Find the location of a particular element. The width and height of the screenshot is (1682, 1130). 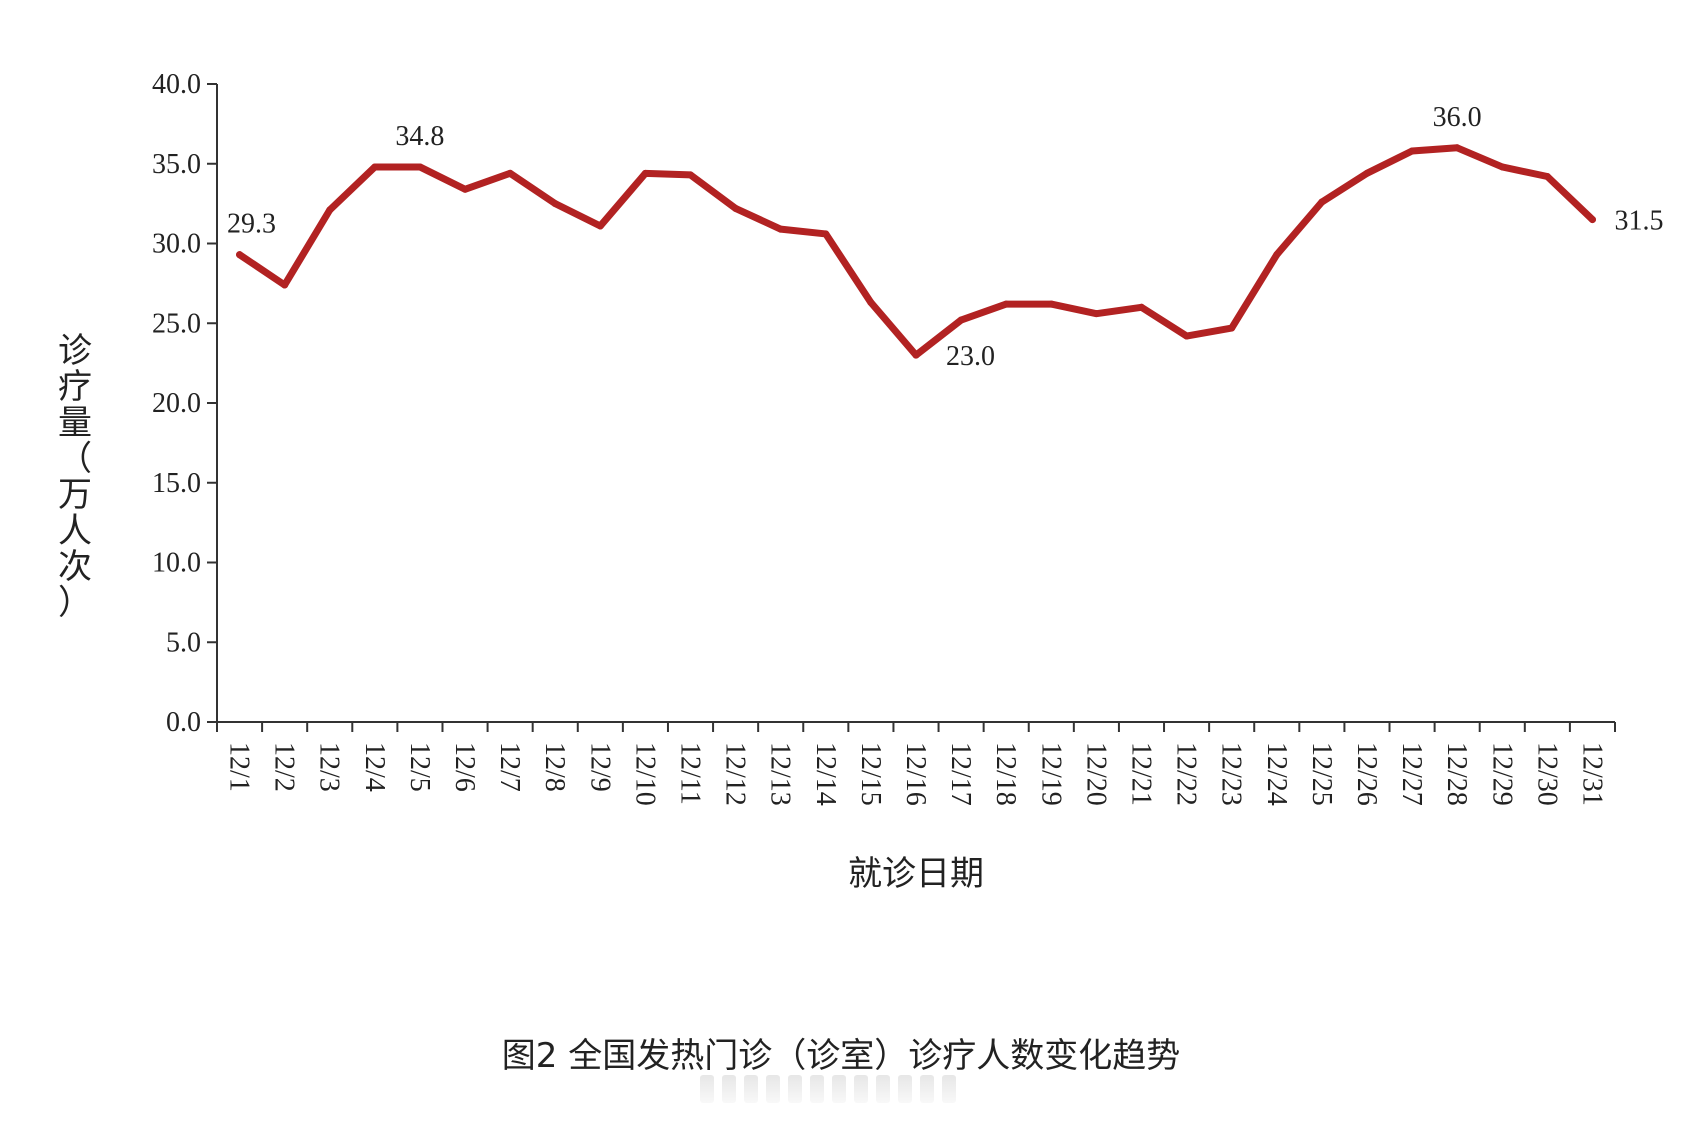

x-tick-label: 12/17 is located at coordinates (960, 774).